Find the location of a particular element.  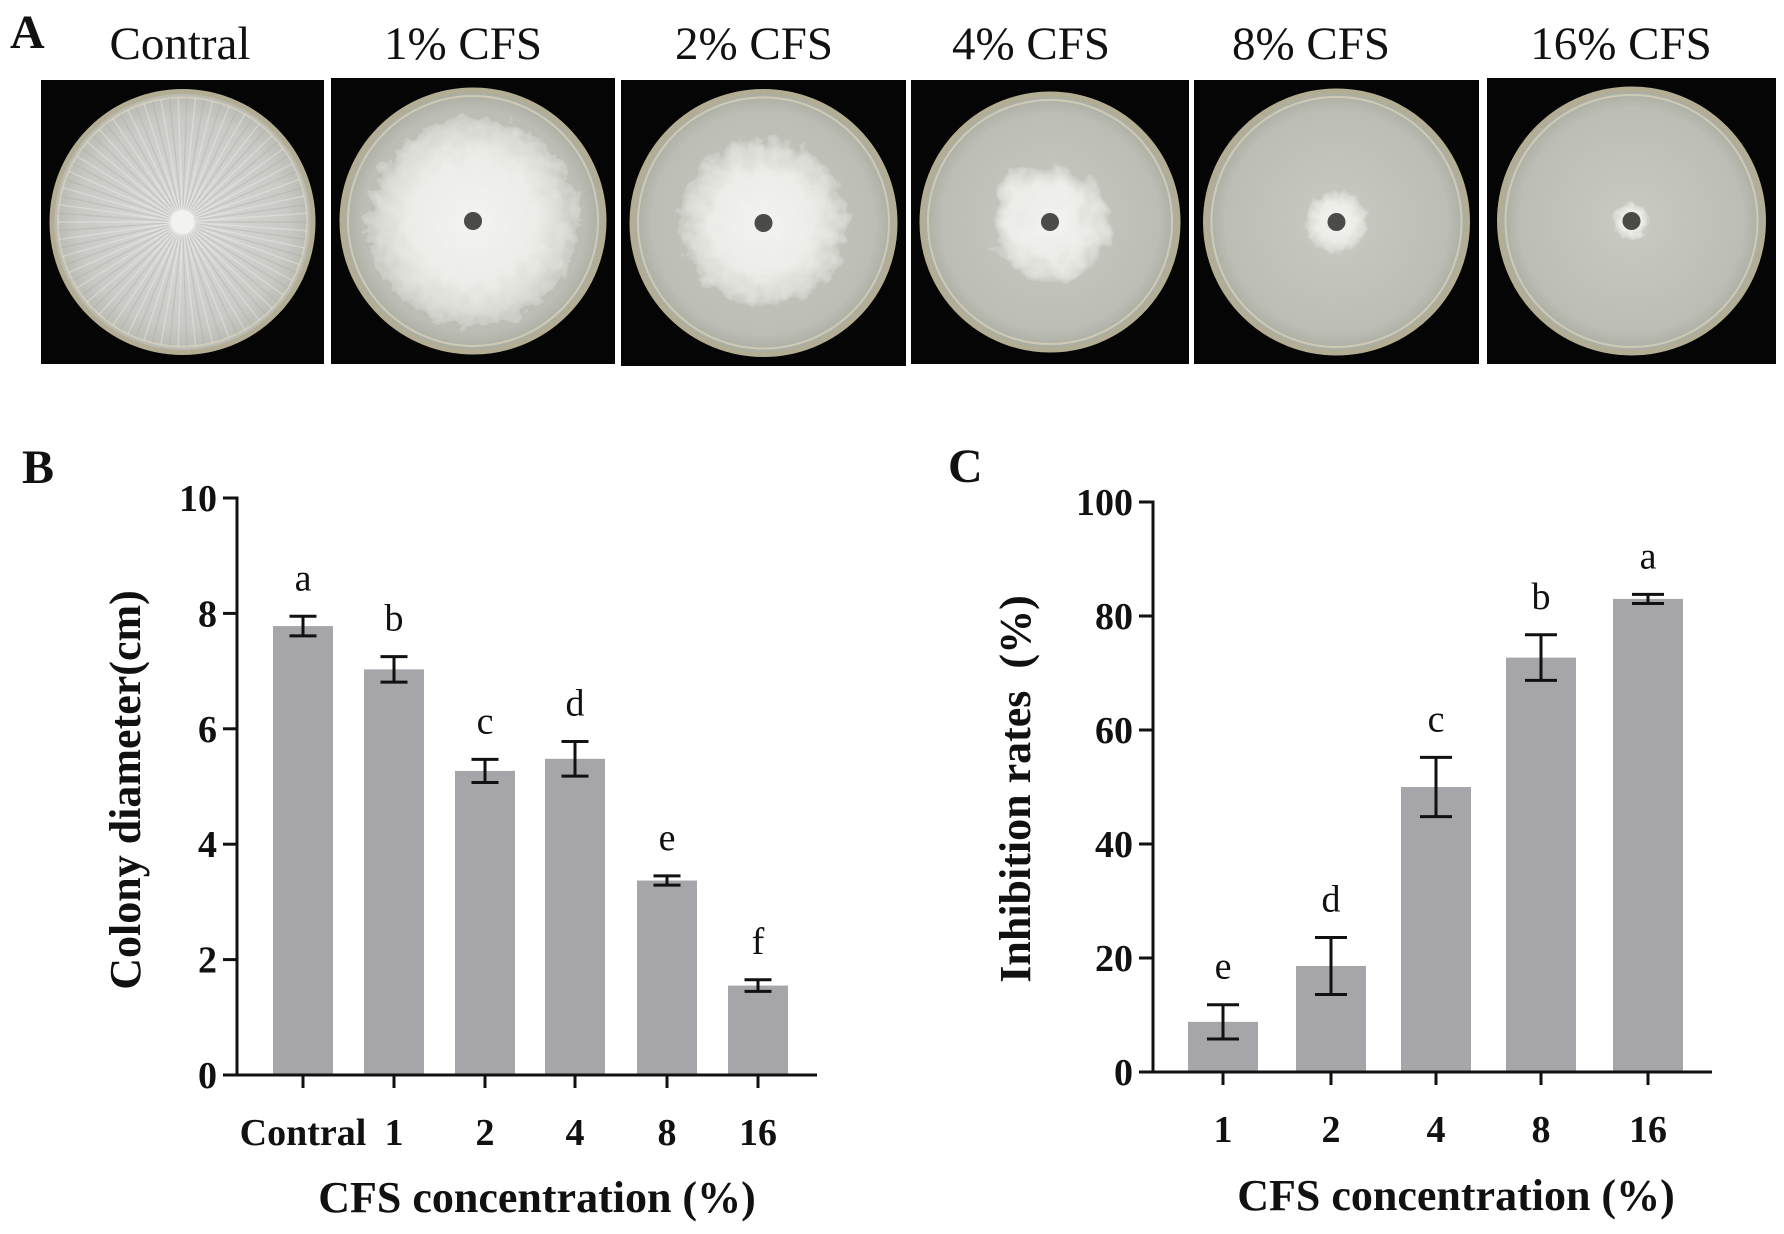

photo-16pct is located at coordinates (1631, 221).